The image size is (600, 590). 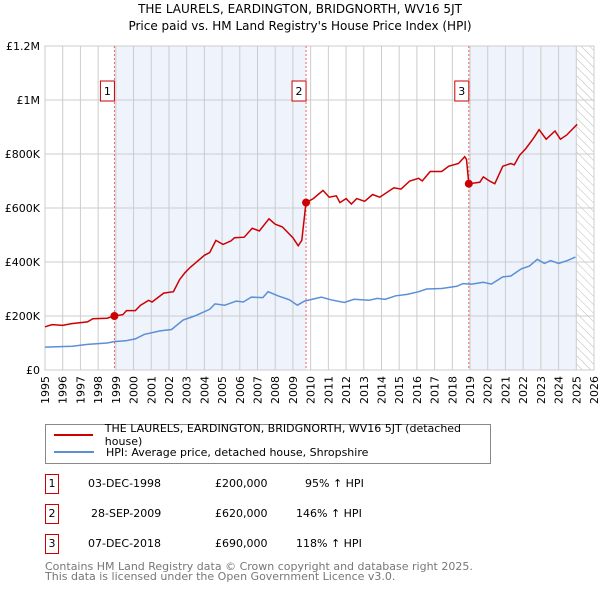 I want to click on sale-date: 28-SEP-2009, so click(x=126, y=513).